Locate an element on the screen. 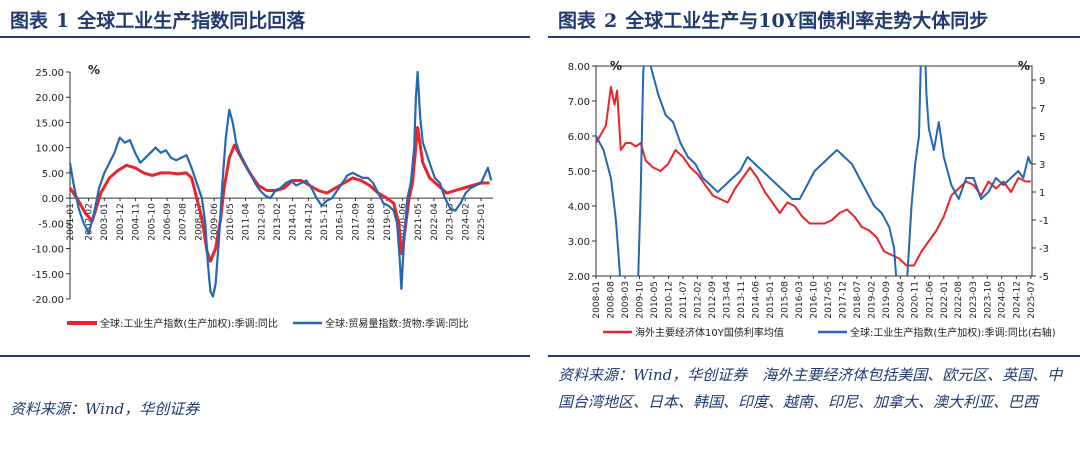  y-tick-label: -10.00 is located at coordinates (48, 250).